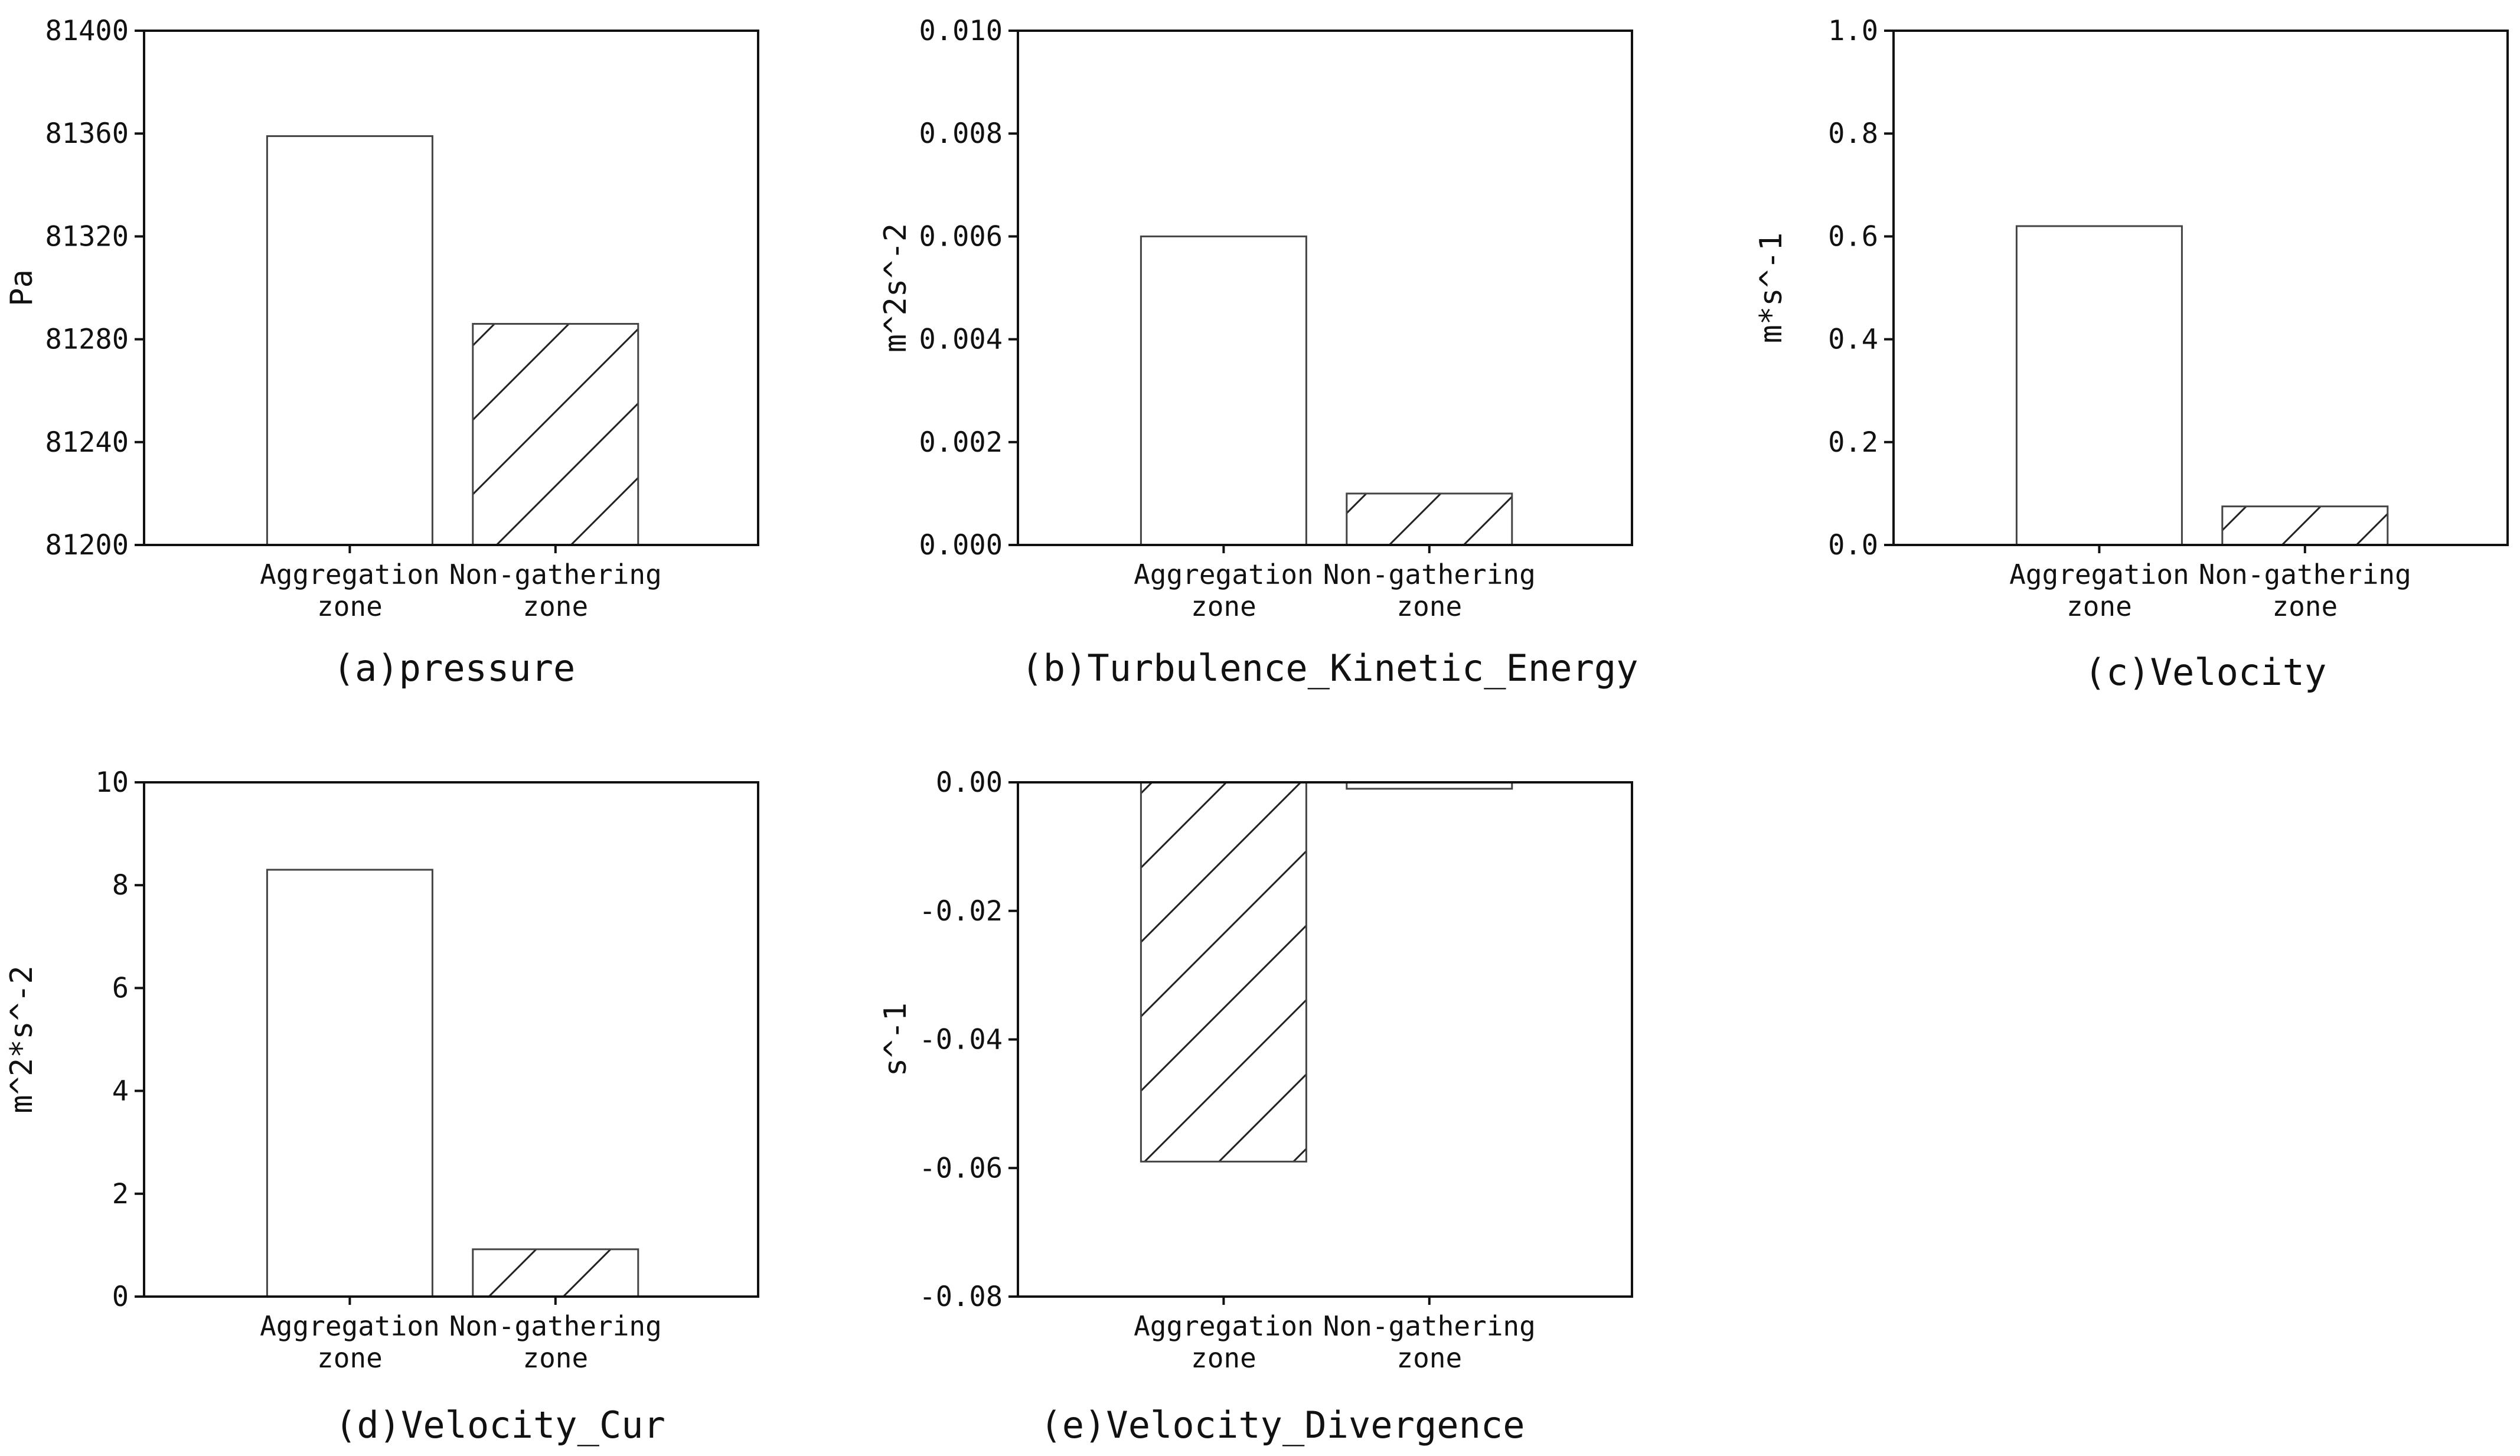 Image resolution: width=2520 pixels, height=1456 pixels. Describe the element at coordinates (961, 912) in the screenshot. I see `y-tick-label: -0.02` at that location.